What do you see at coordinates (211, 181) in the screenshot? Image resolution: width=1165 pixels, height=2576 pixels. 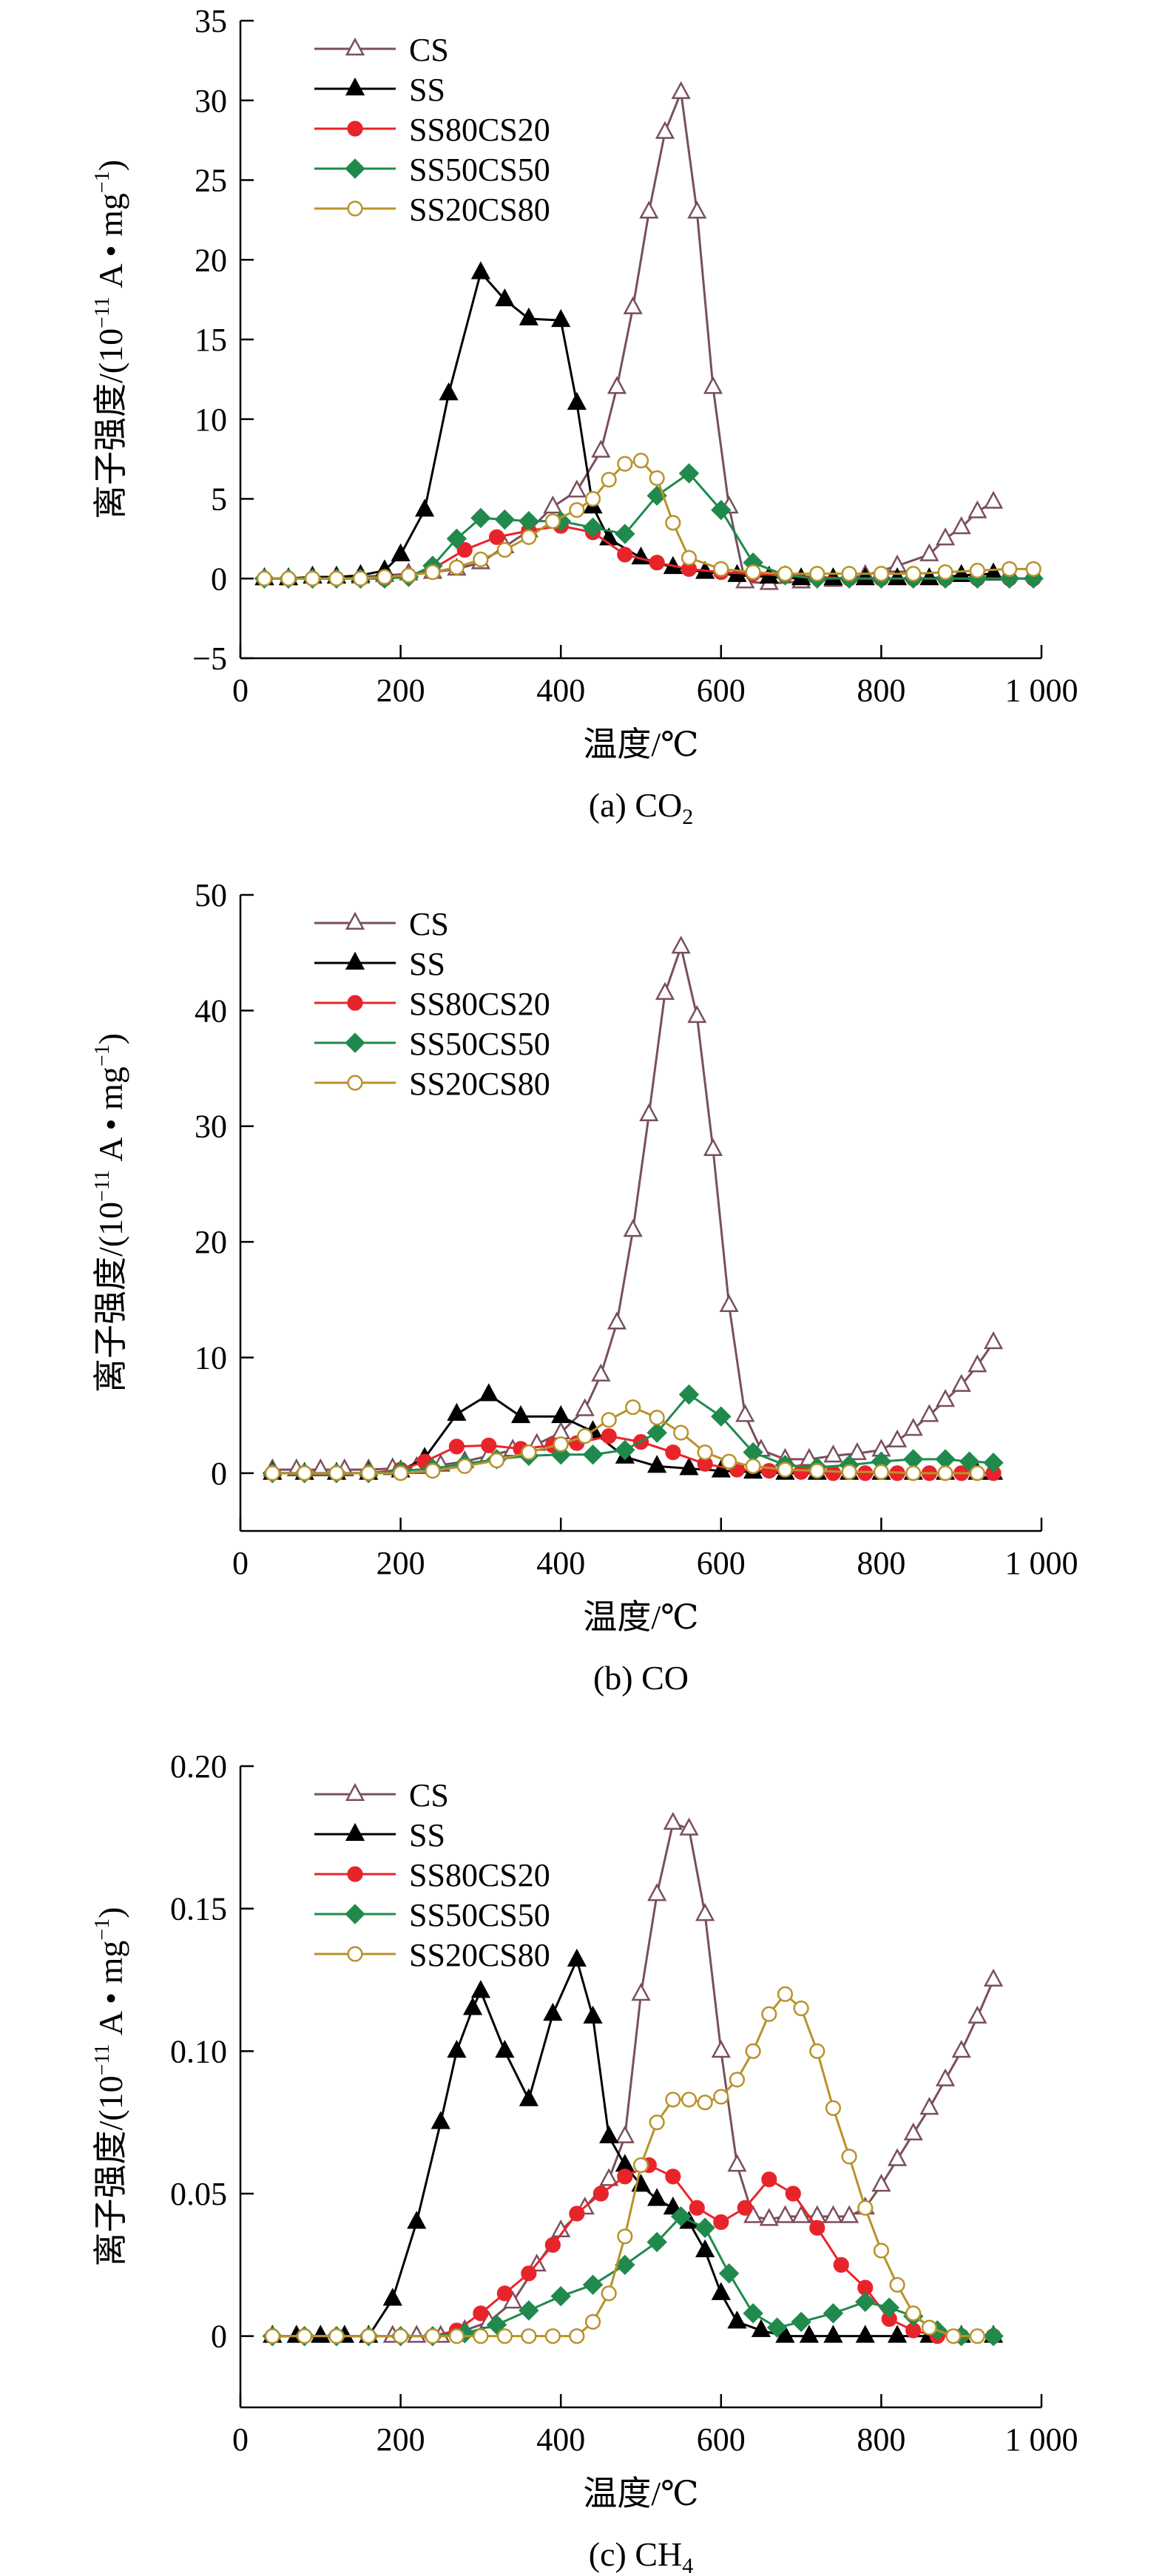 I see `y-tick-label: 25` at bounding box center [211, 181].